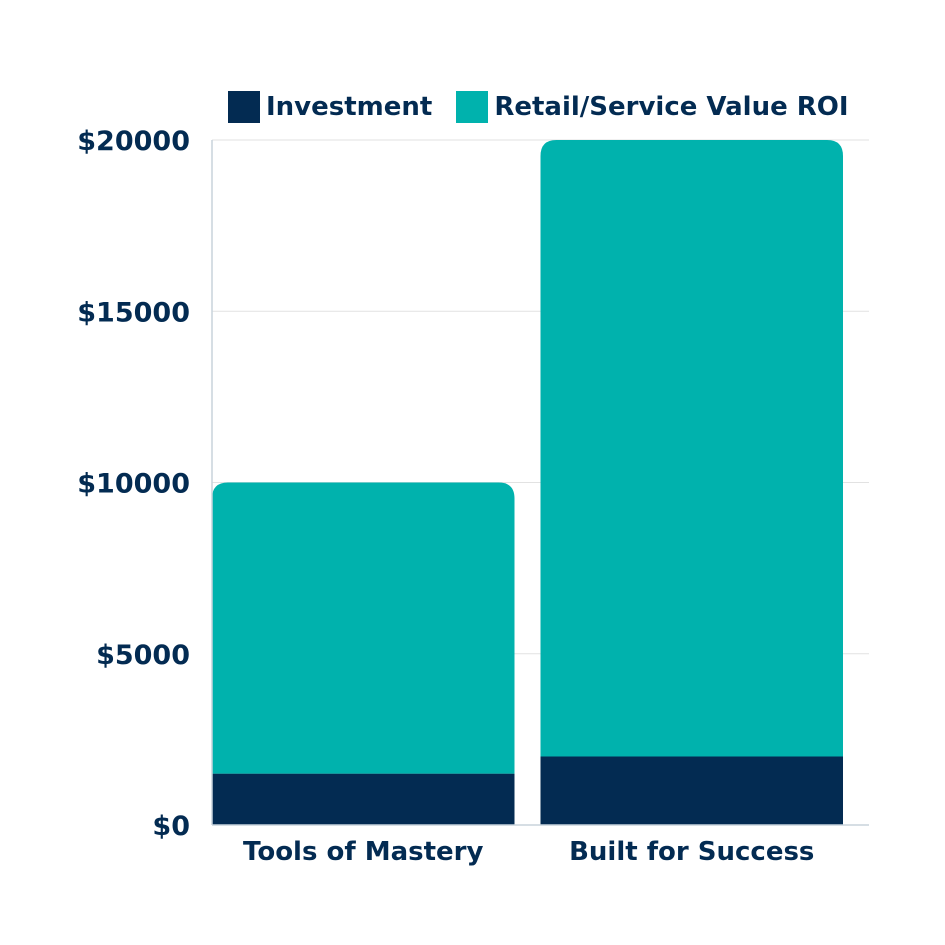 The image size is (945, 945). I want to click on y-tick-label: $5000, so click(143, 655).